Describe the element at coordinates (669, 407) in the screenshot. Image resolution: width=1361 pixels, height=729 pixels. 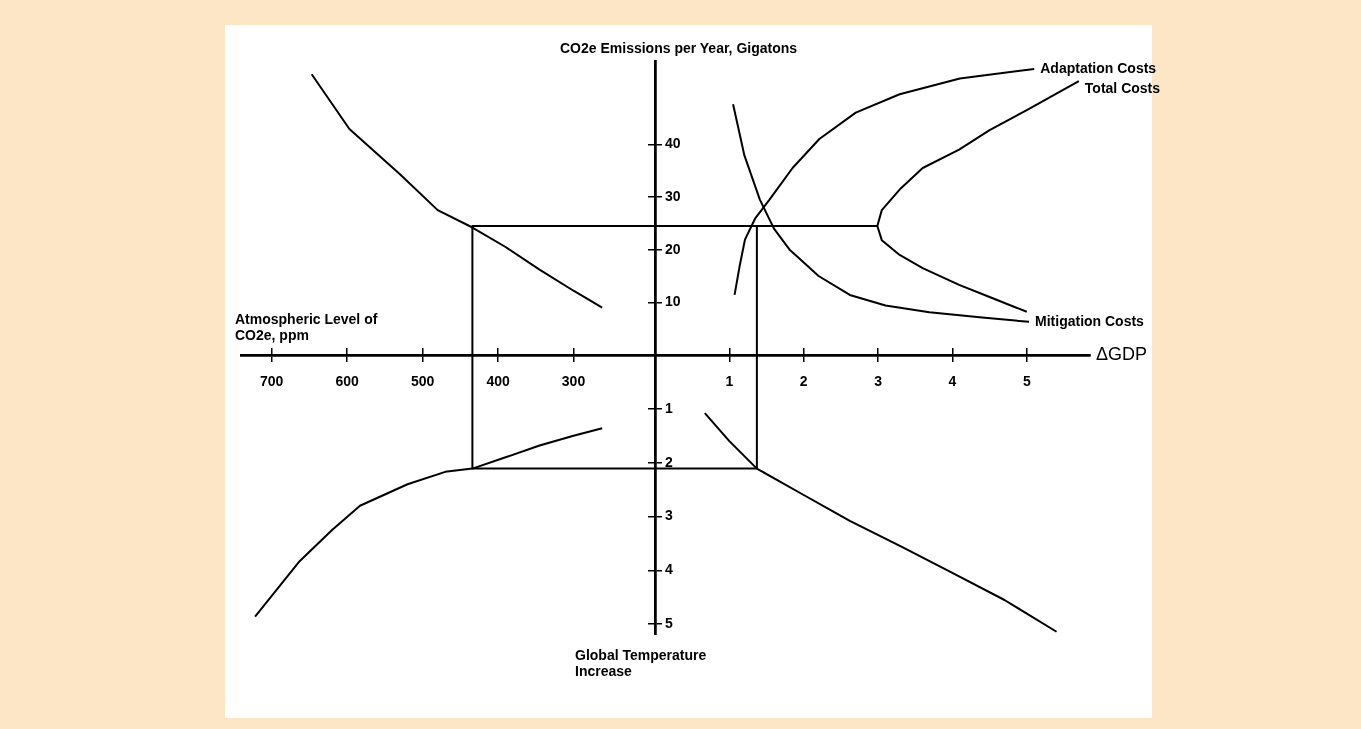
I see `y-tick-label: 1` at that location.